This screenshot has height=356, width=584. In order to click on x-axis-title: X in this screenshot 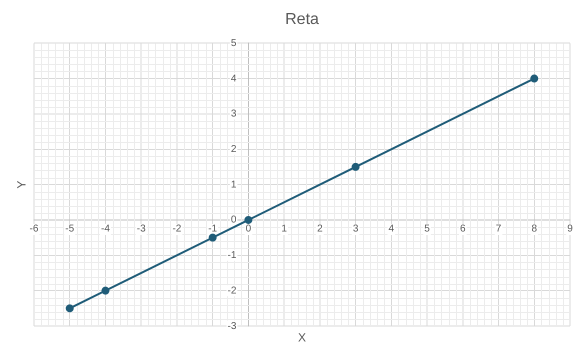, I will do `click(302, 337)`.